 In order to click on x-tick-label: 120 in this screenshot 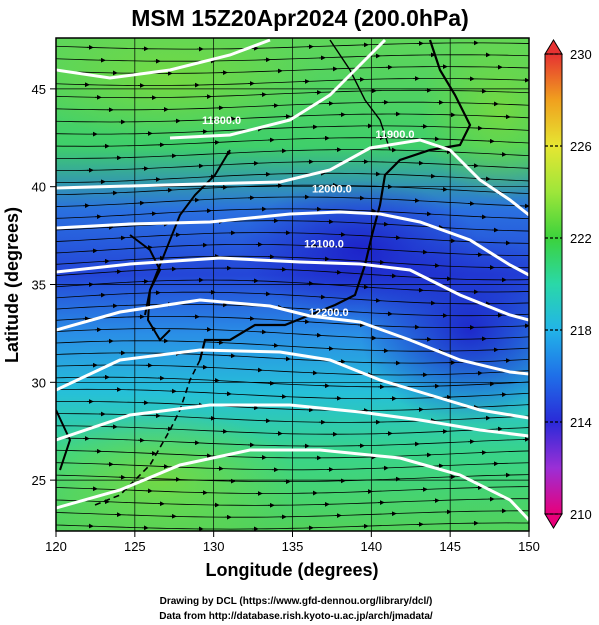, I will do `click(56, 546)`.